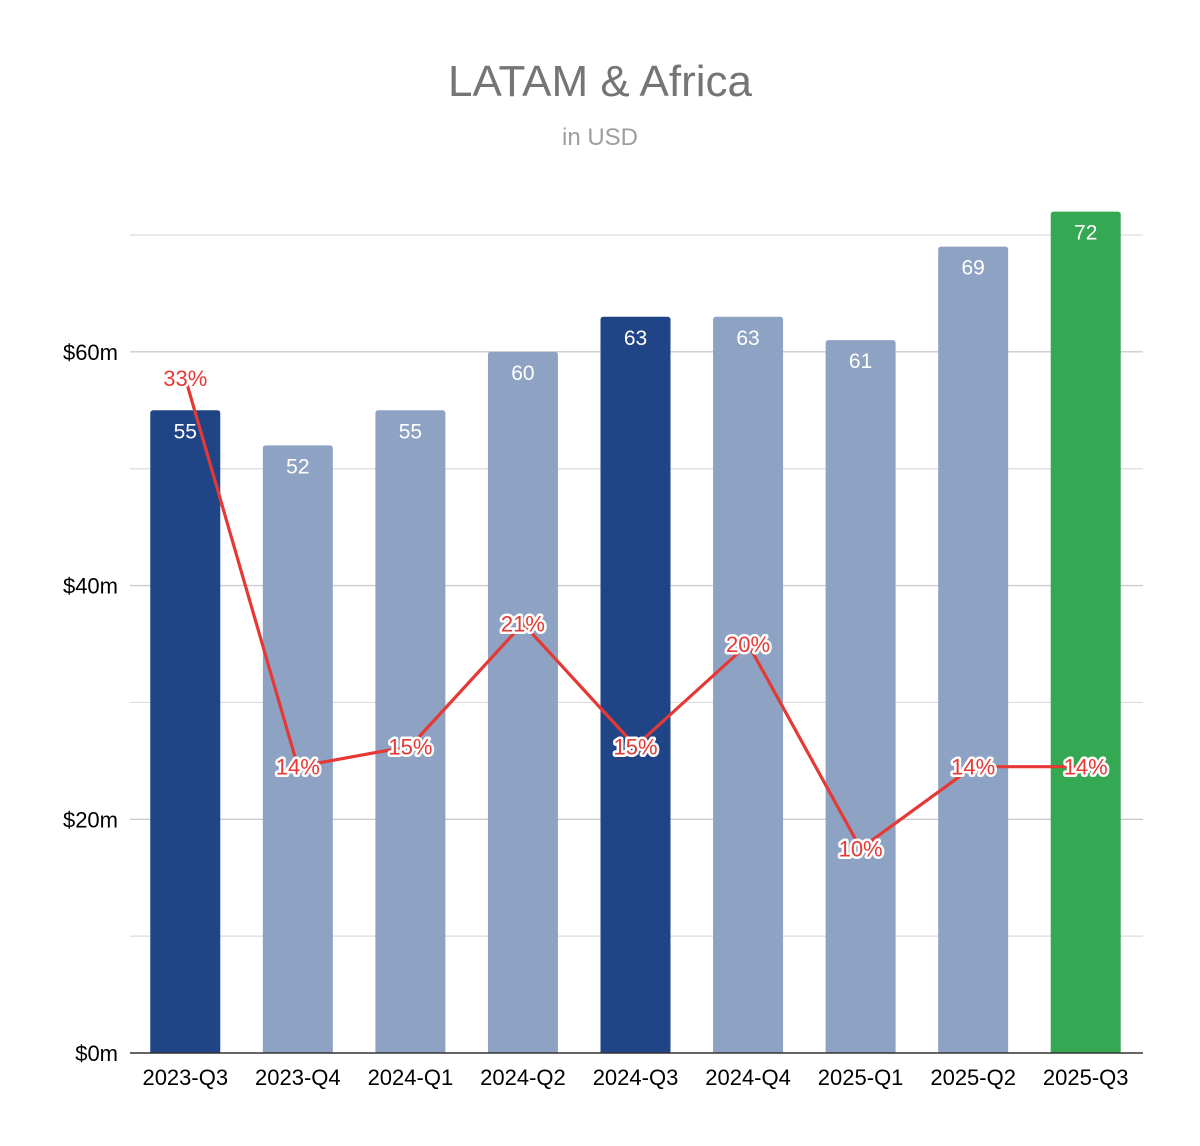 The height and width of the screenshot is (1146, 1200). Describe the element at coordinates (635, 684) in the screenshot. I see `bar-2024-Q3` at that location.